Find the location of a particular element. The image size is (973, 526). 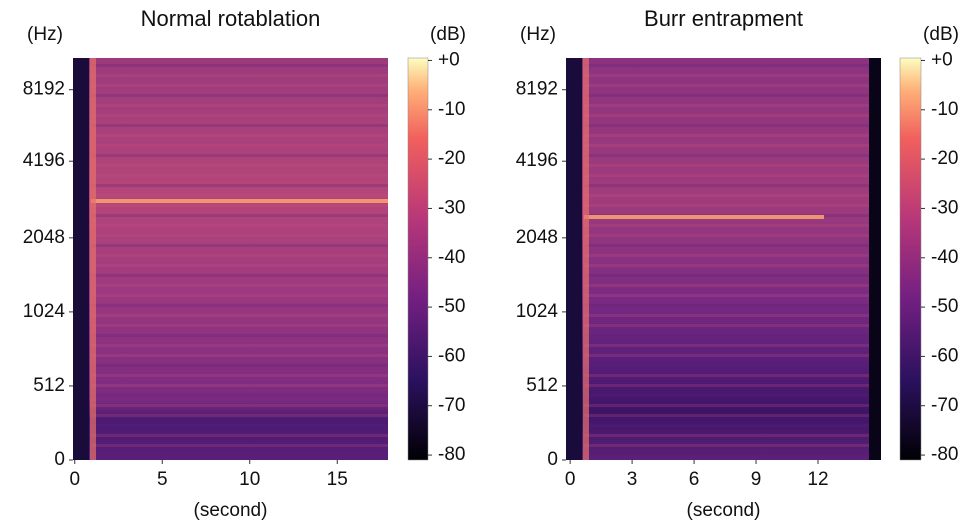

x-tick-label: 10 is located at coordinates (249, 479).